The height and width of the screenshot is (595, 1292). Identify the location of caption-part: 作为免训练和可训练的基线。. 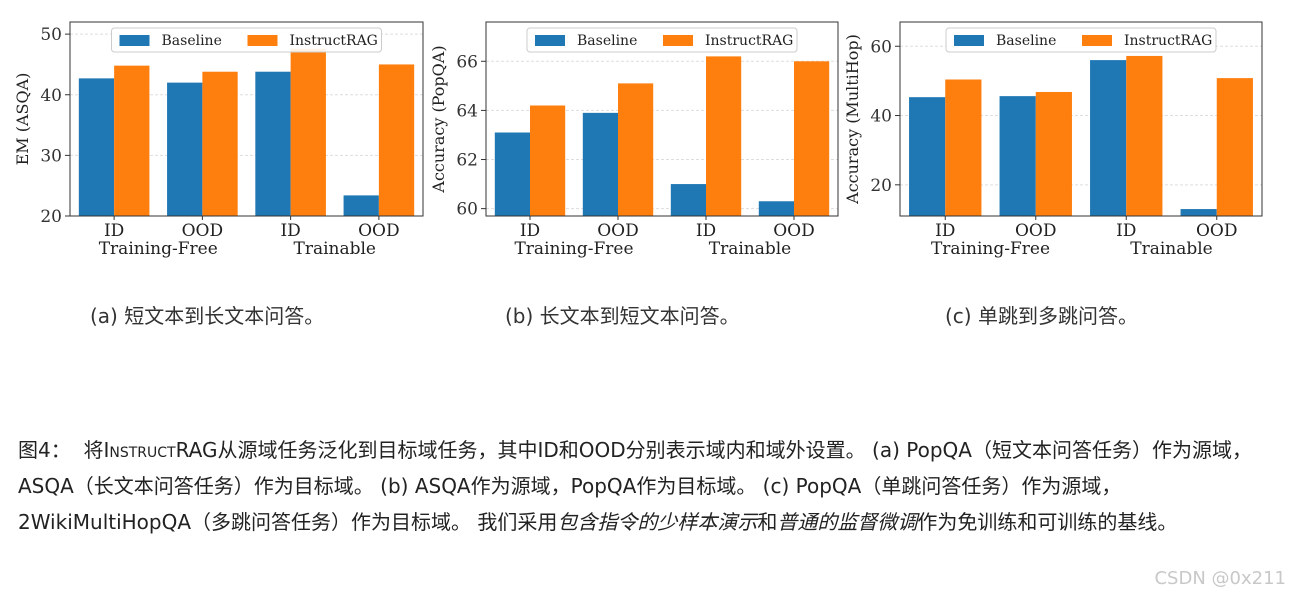
(1047, 522).